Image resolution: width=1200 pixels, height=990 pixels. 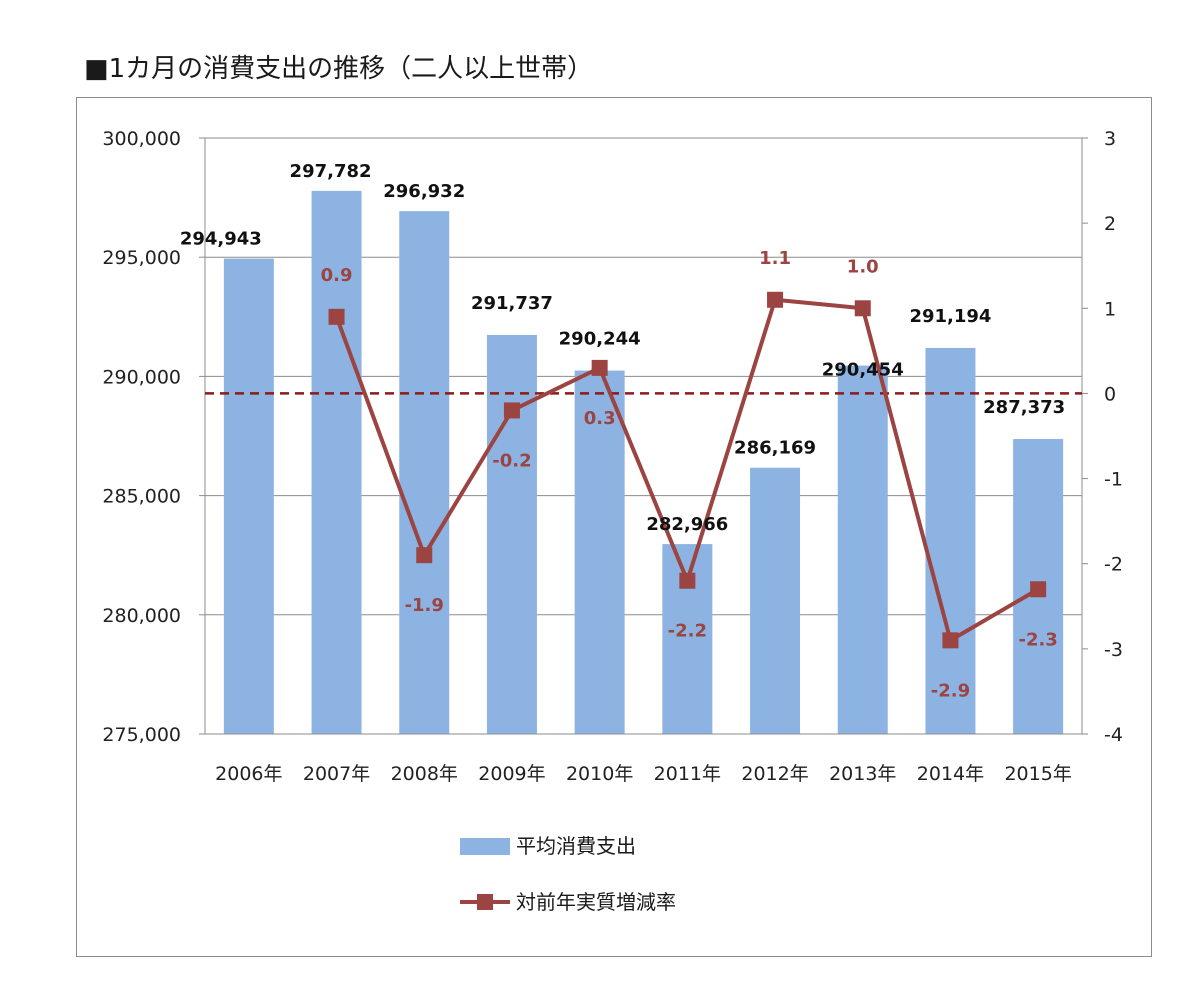 I want to click on left-axis-tick-label: 295,000, so click(x=141, y=258).